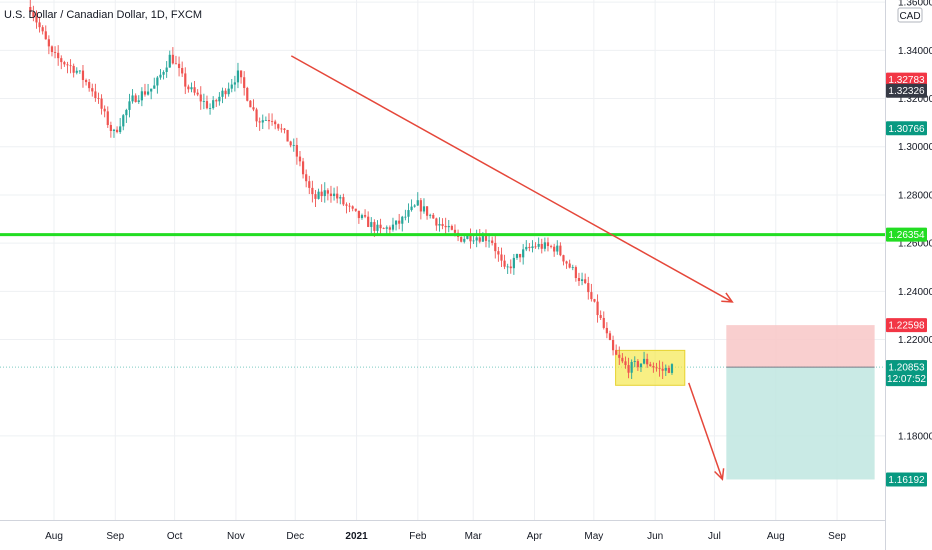 The image size is (932, 550). Describe the element at coordinates (115, 536) in the screenshot. I see `time-tick-label: Sep` at that location.